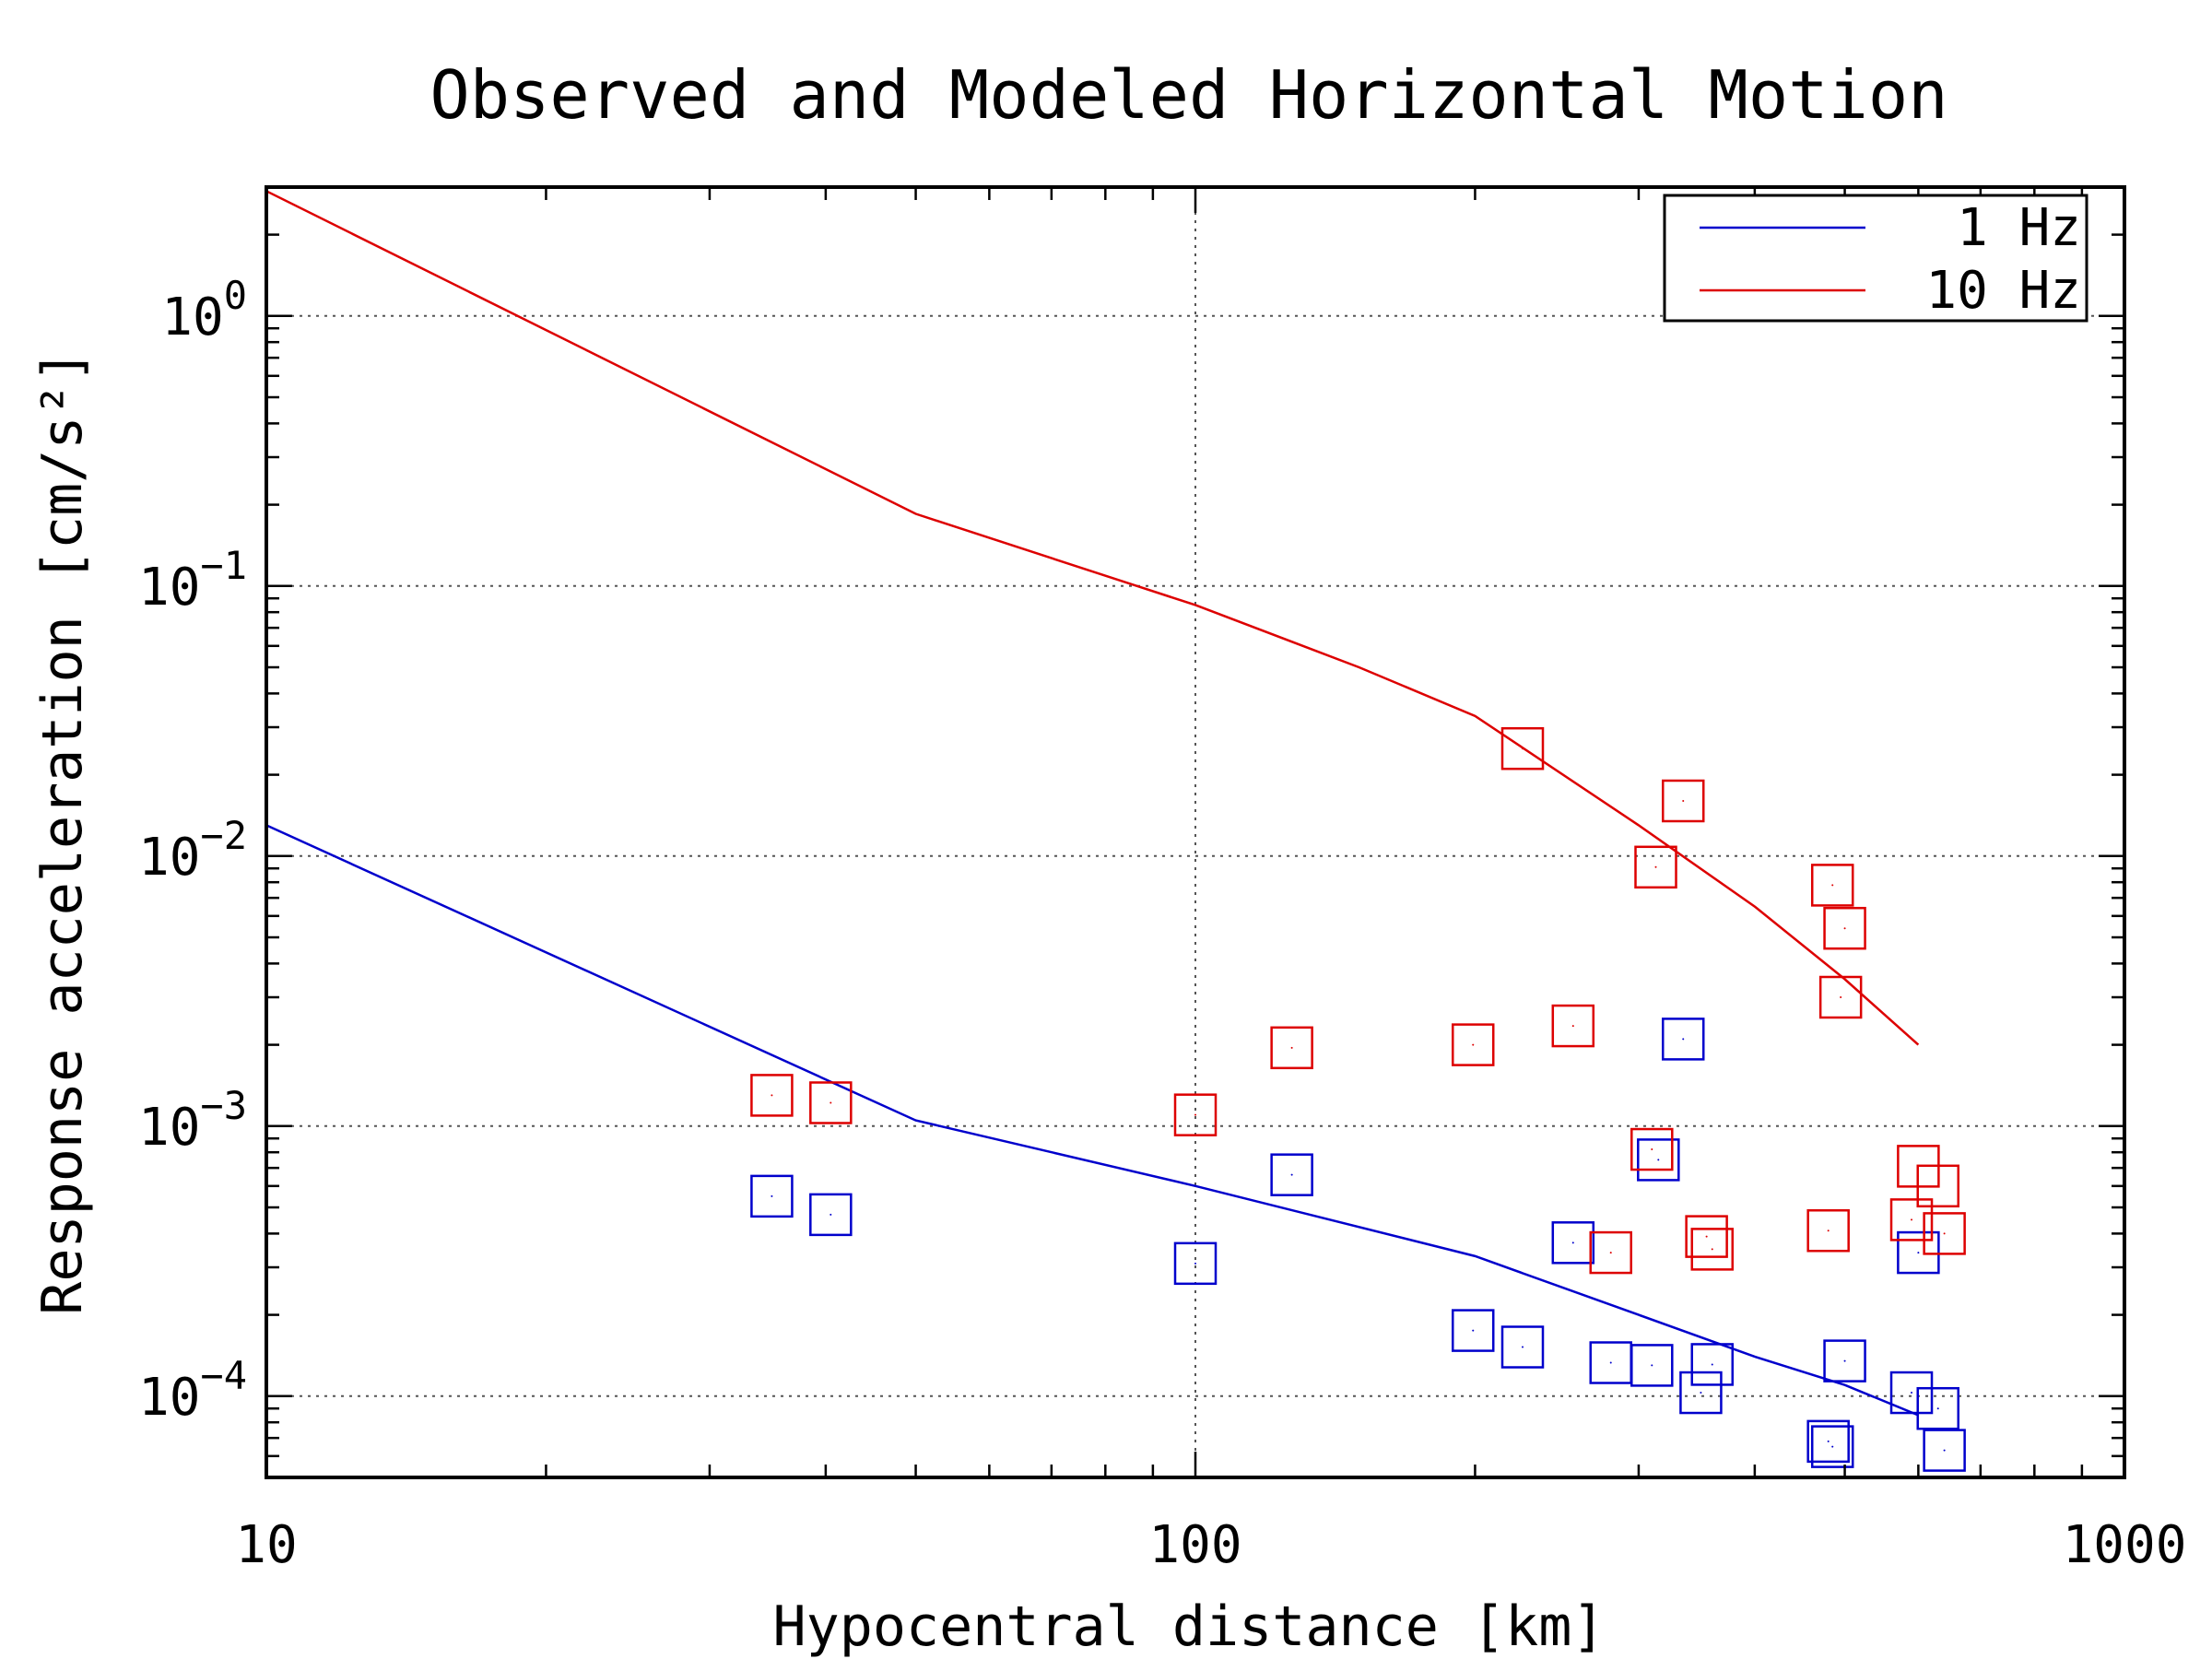 Image resolution: width=2212 pixels, height=1659 pixels. Describe the element at coordinates (2125, 1545) in the screenshot. I see `x-tick-label: 1000` at that location.